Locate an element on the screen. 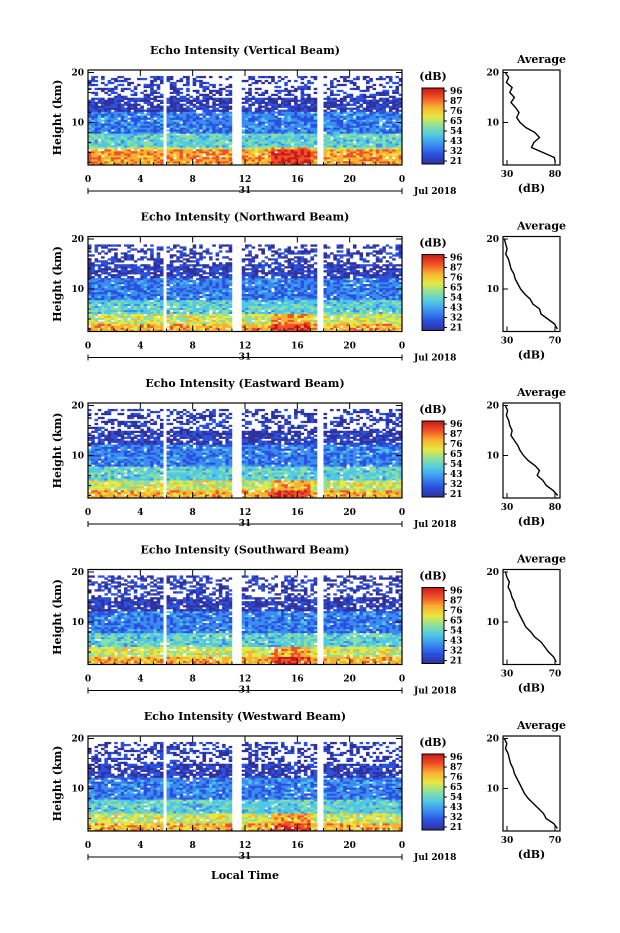  month-label: Jul 2018 is located at coordinates (434, 192).